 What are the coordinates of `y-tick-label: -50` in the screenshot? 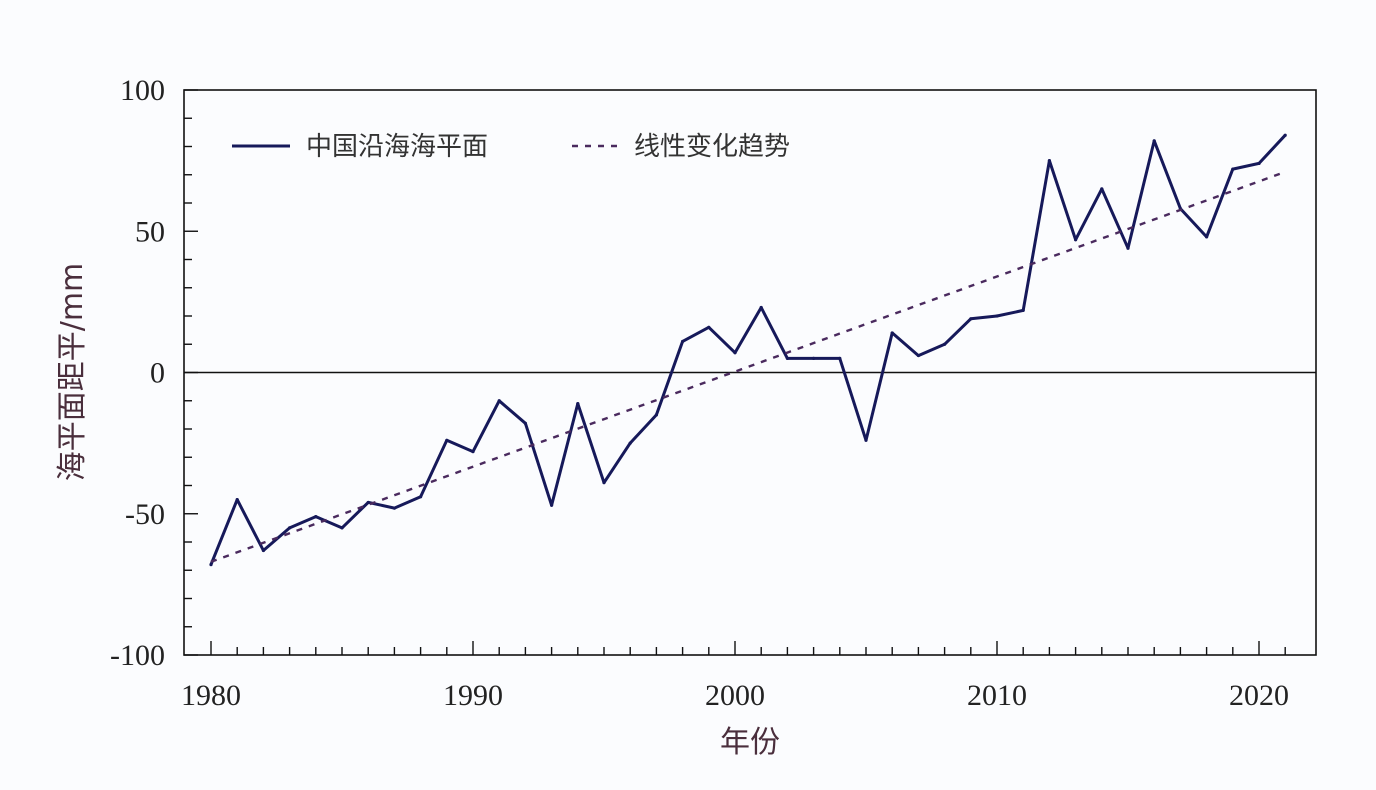 It's located at (145, 514).